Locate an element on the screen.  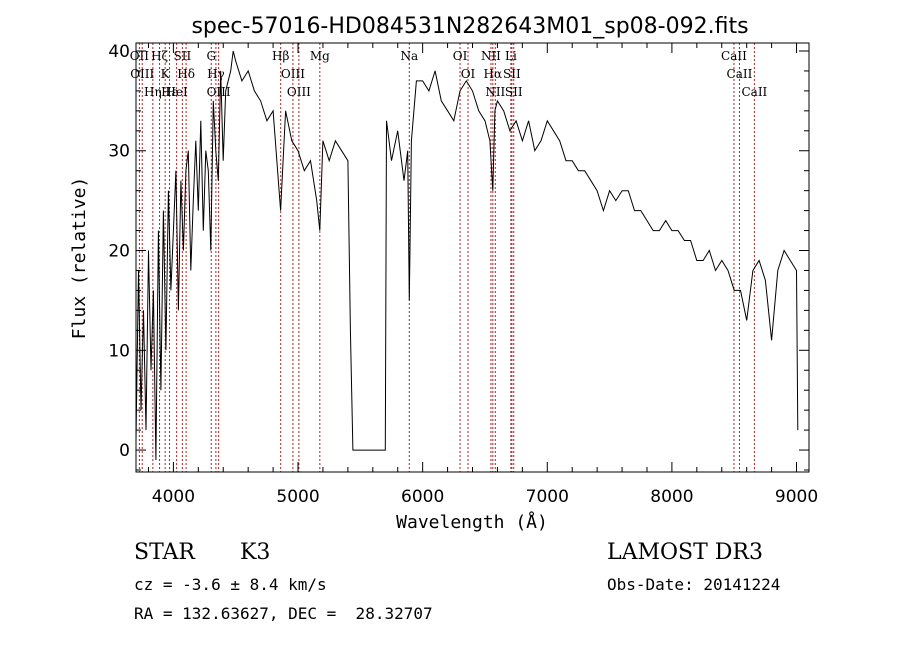
x-tick-label: 8000 is located at coordinates (671, 497).